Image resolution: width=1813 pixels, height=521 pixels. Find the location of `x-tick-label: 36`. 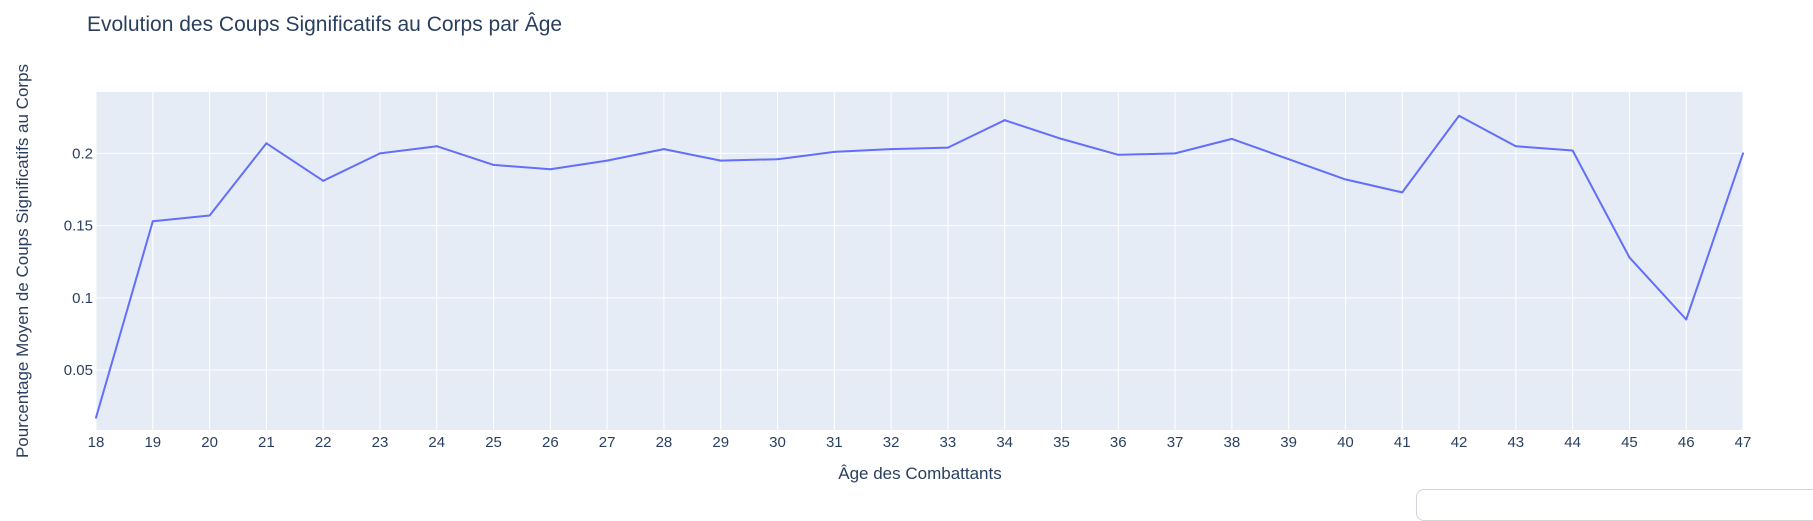

x-tick-label: 36 is located at coordinates (1118, 442).